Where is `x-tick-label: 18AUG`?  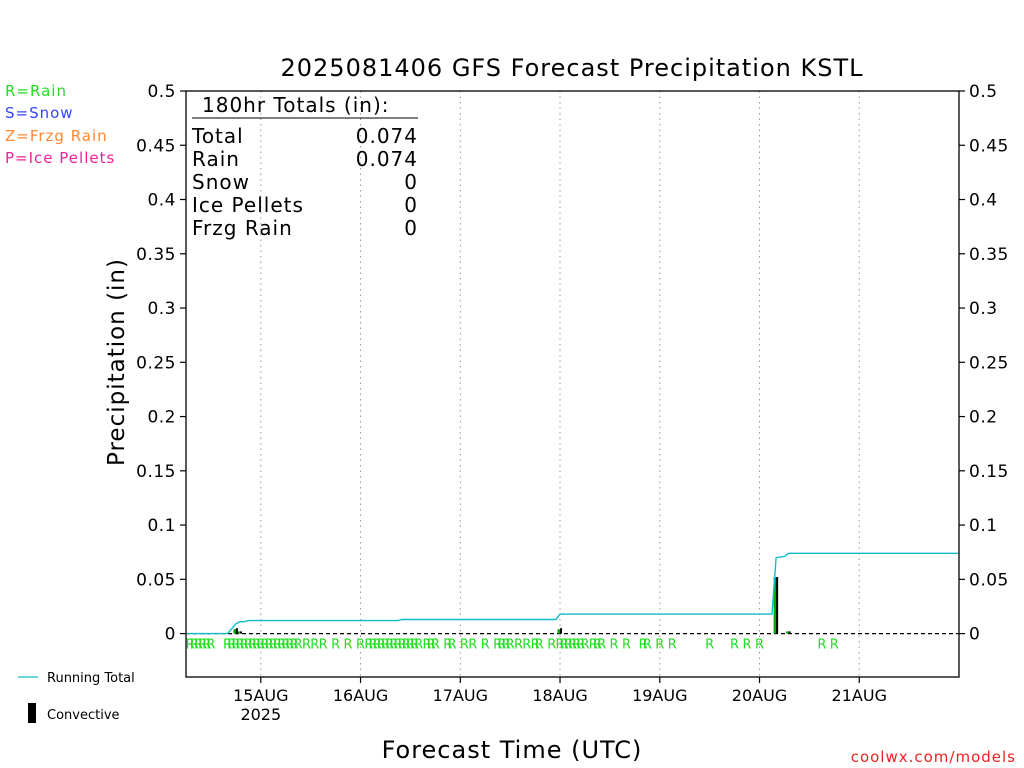 x-tick-label: 18AUG is located at coordinates (559, 695).